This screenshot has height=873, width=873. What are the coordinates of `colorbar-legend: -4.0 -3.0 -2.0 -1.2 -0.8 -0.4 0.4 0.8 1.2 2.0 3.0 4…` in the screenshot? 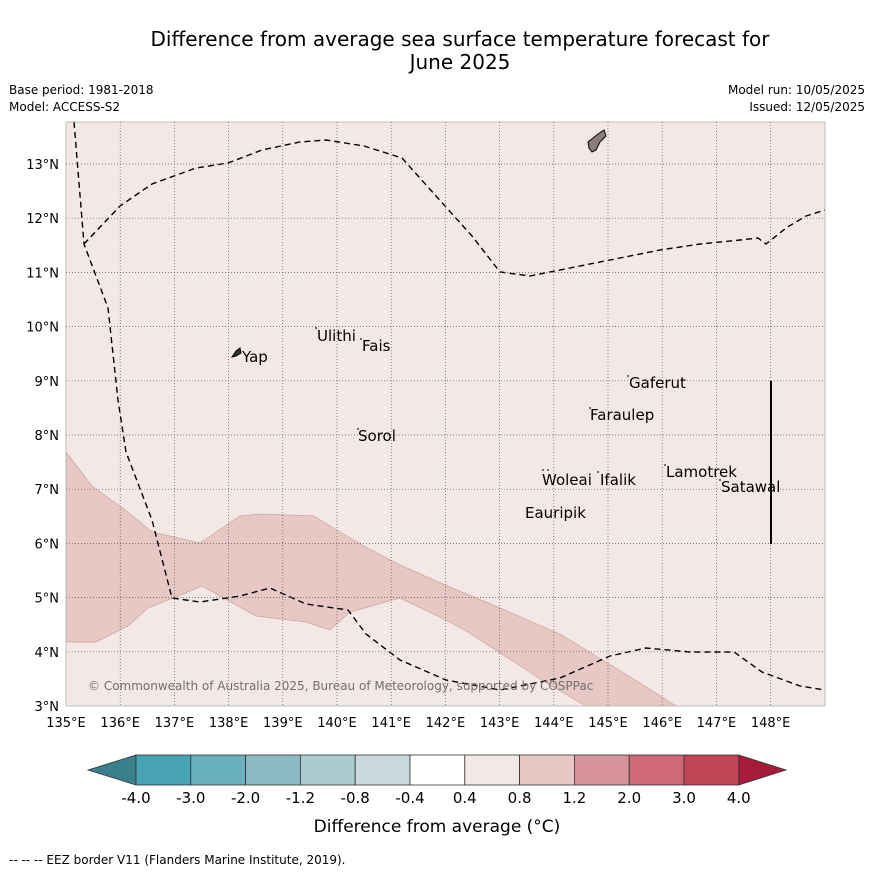 It's located at (437, 780).